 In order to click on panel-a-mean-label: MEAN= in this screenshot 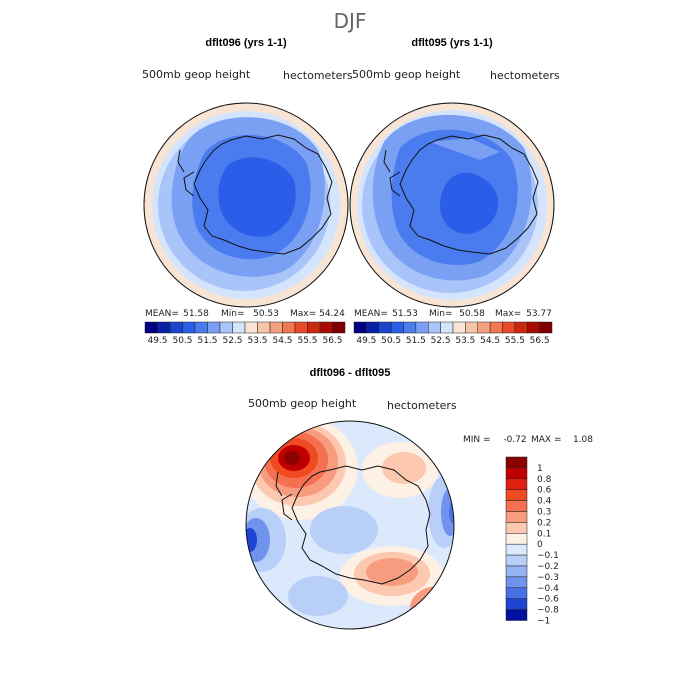, I will do `click(162, 314)`.